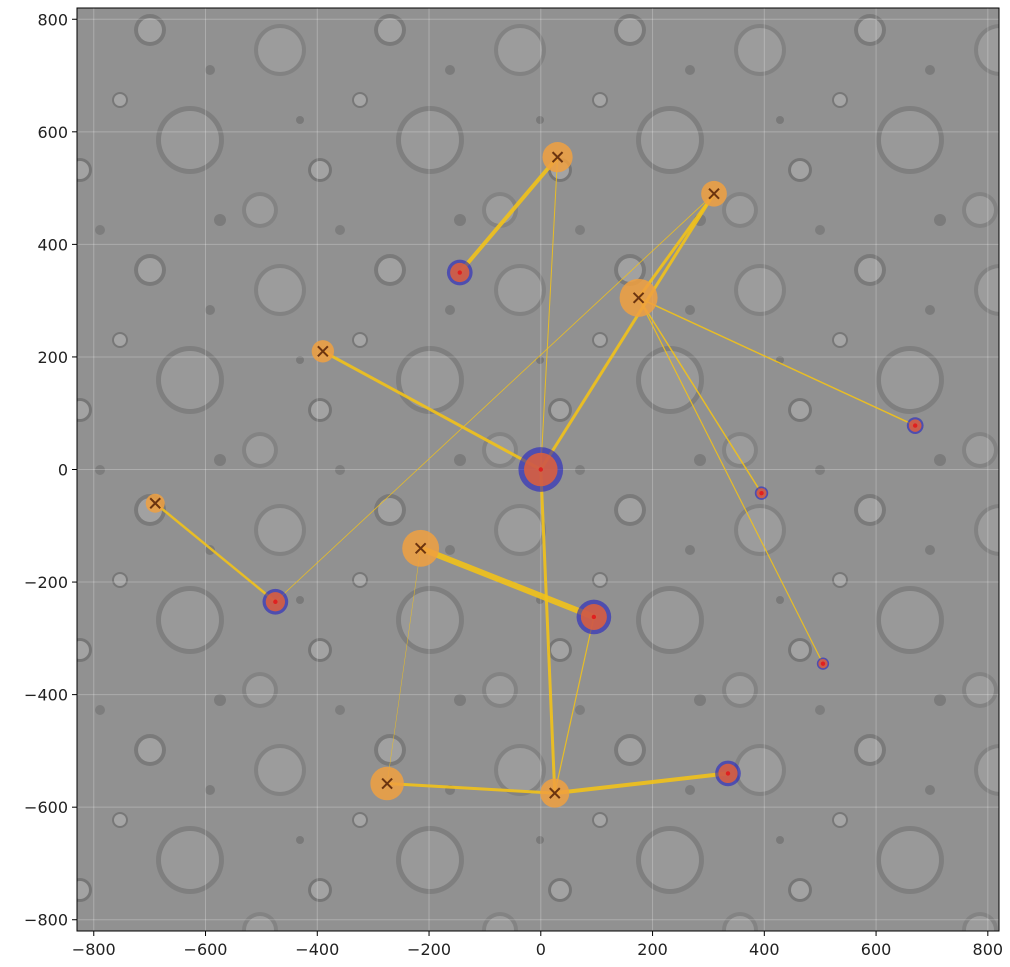 This screenshot has width=1010, height=967. What do you see at coordinates (507, 582) in the screenshot?
I see `edge-J-L` at bounding box center [507, 582].